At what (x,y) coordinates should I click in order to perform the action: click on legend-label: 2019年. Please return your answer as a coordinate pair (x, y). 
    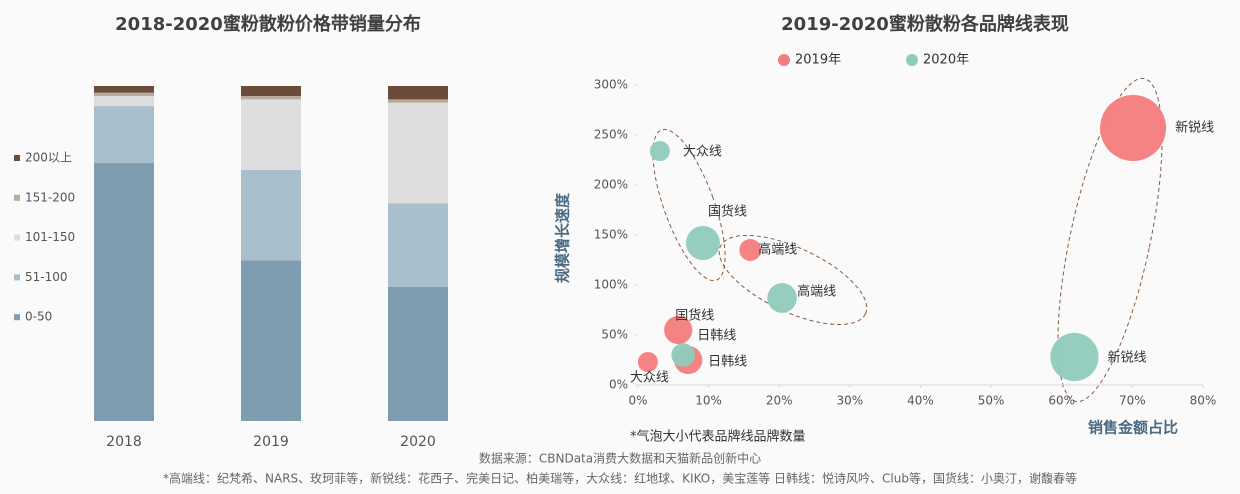
    Looking at the image, I should click on (818, 60).